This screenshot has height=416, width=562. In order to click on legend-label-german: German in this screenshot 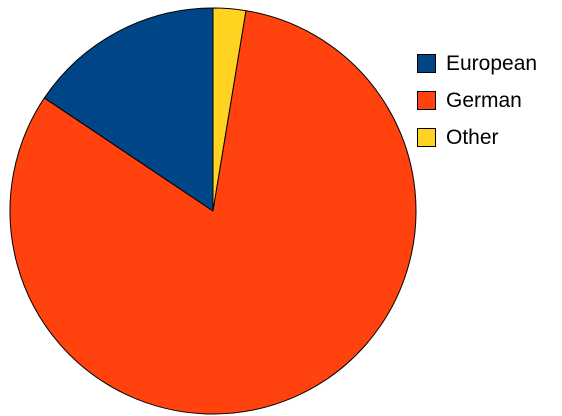, I will do `click(484, 100)`.